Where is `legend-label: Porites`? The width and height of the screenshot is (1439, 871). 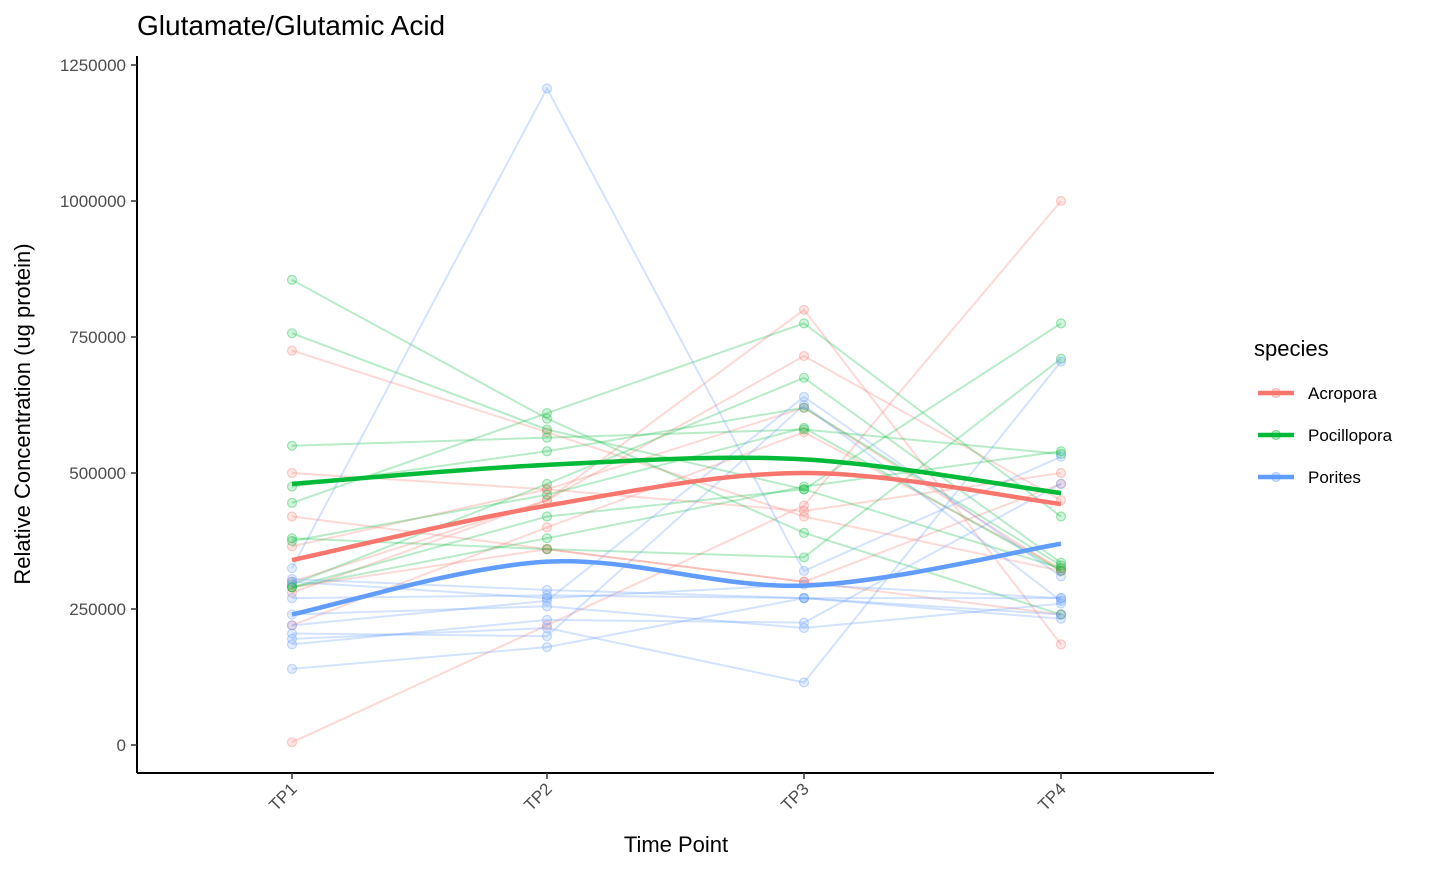
legend-label: Porites is located at coordinates (1334, 477).